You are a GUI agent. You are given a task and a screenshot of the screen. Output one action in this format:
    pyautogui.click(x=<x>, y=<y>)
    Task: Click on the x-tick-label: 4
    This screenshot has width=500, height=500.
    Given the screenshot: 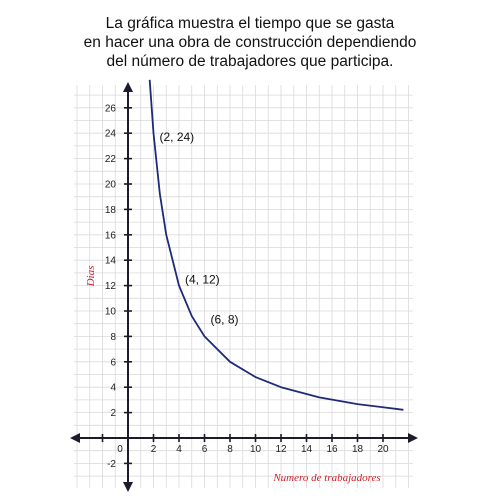 What is the action you would take?
    pyautogui.click(x=179, y=449)
    